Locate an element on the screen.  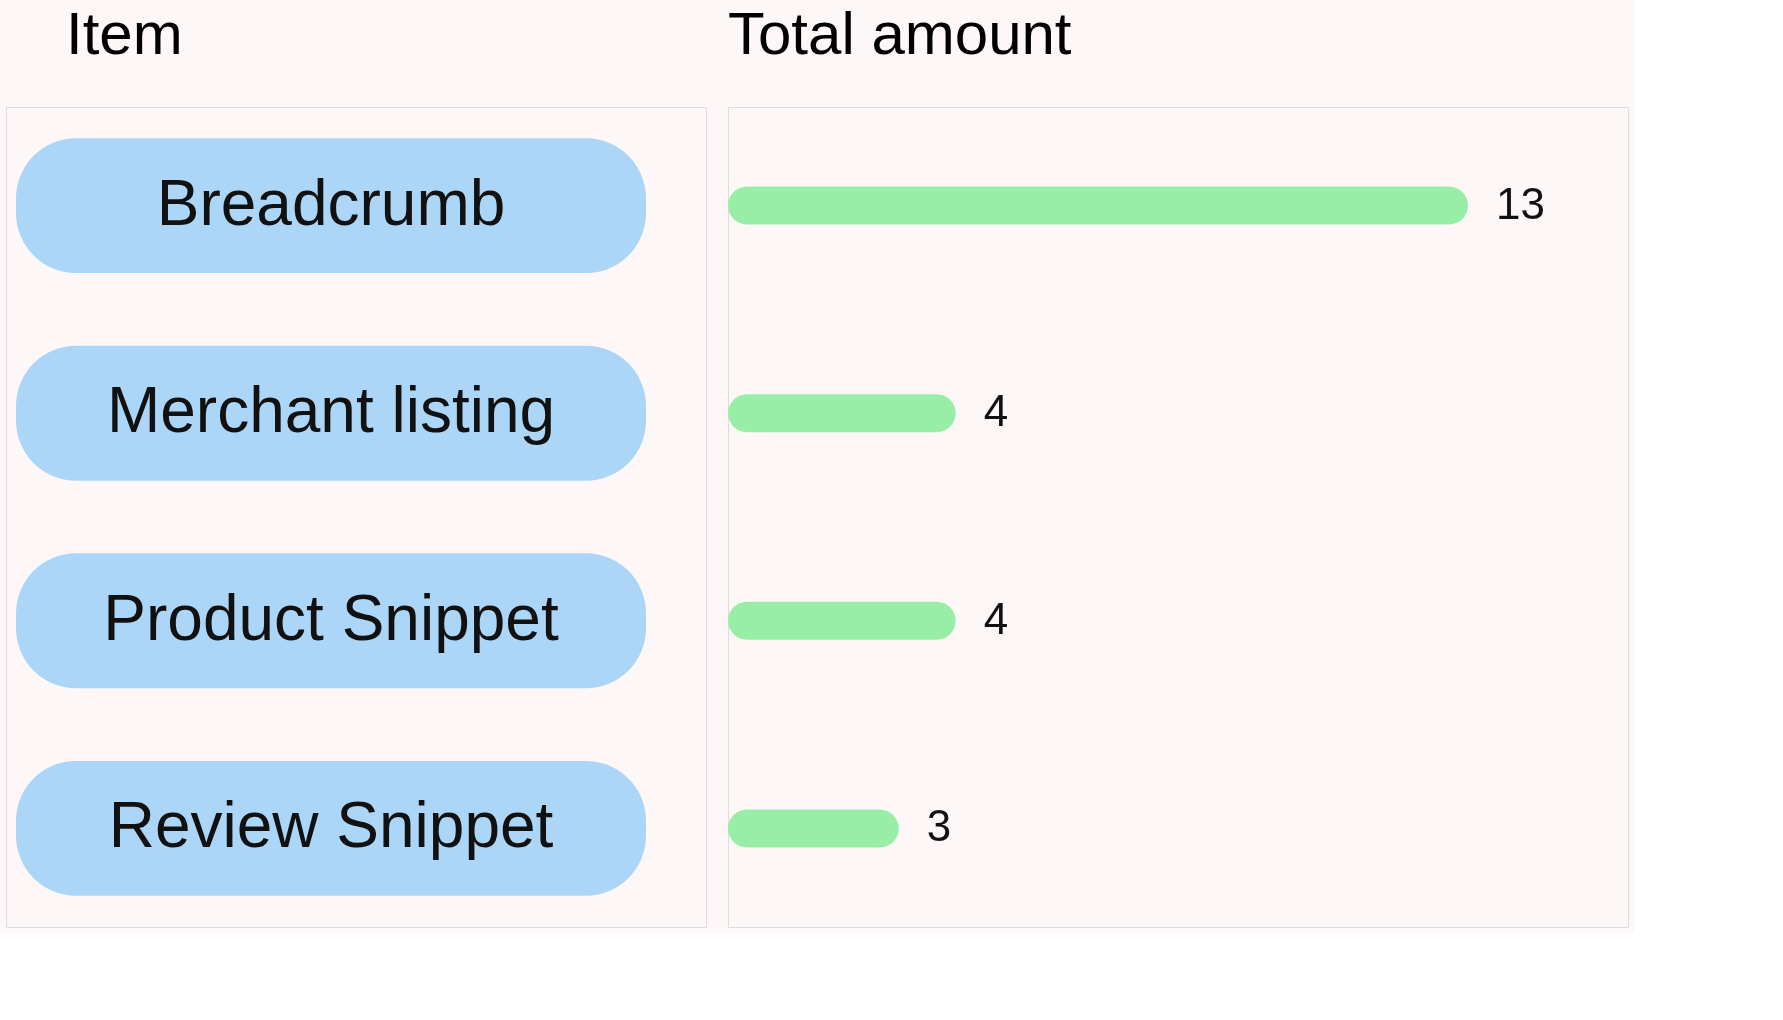
y-tick-label: Review Snippet is located at coordinates (331, 825).